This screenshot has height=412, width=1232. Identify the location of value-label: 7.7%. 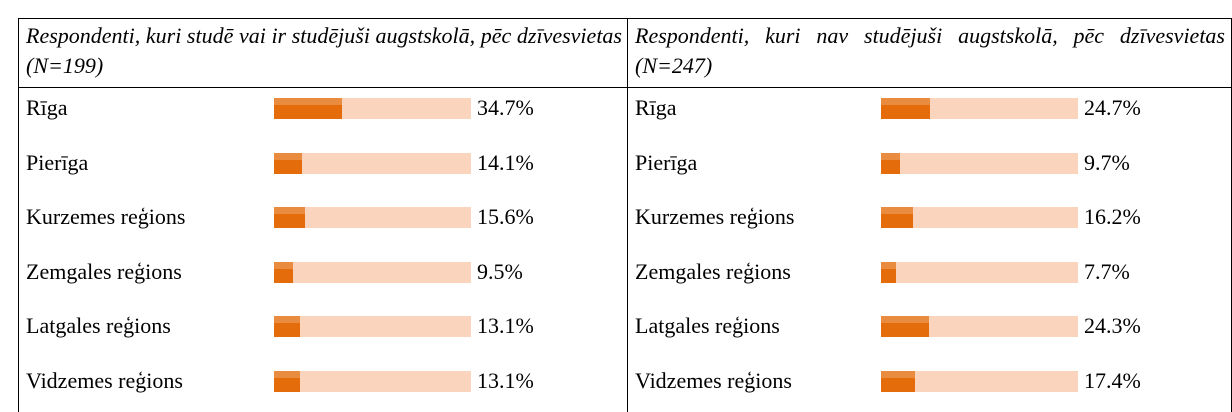
(1107, 271).